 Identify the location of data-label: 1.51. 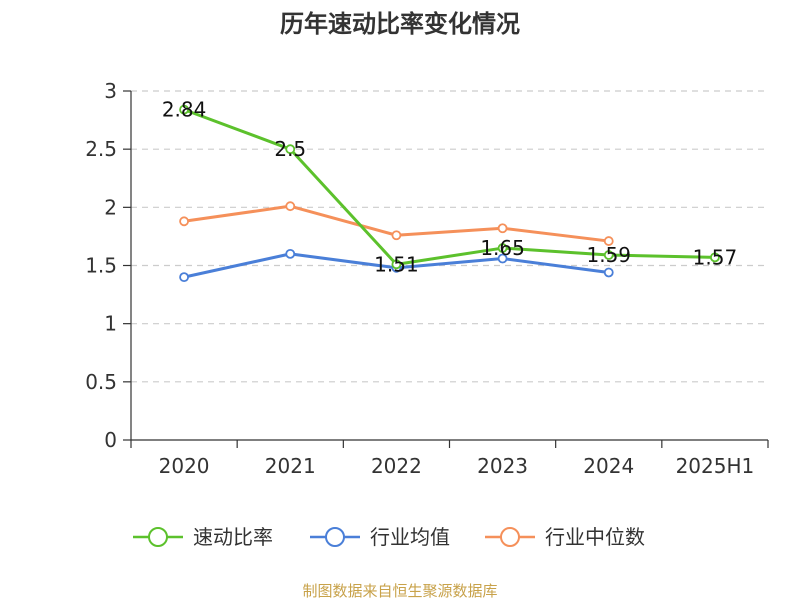
(396, 264).